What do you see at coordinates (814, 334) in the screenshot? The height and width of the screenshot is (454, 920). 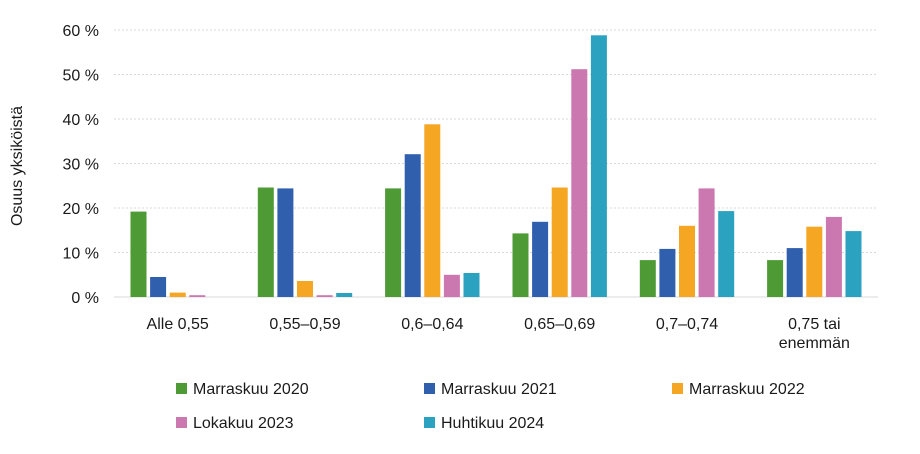 I see `x-tick-label: 0,75 tai enemmän` at bounding box center [814, 334].